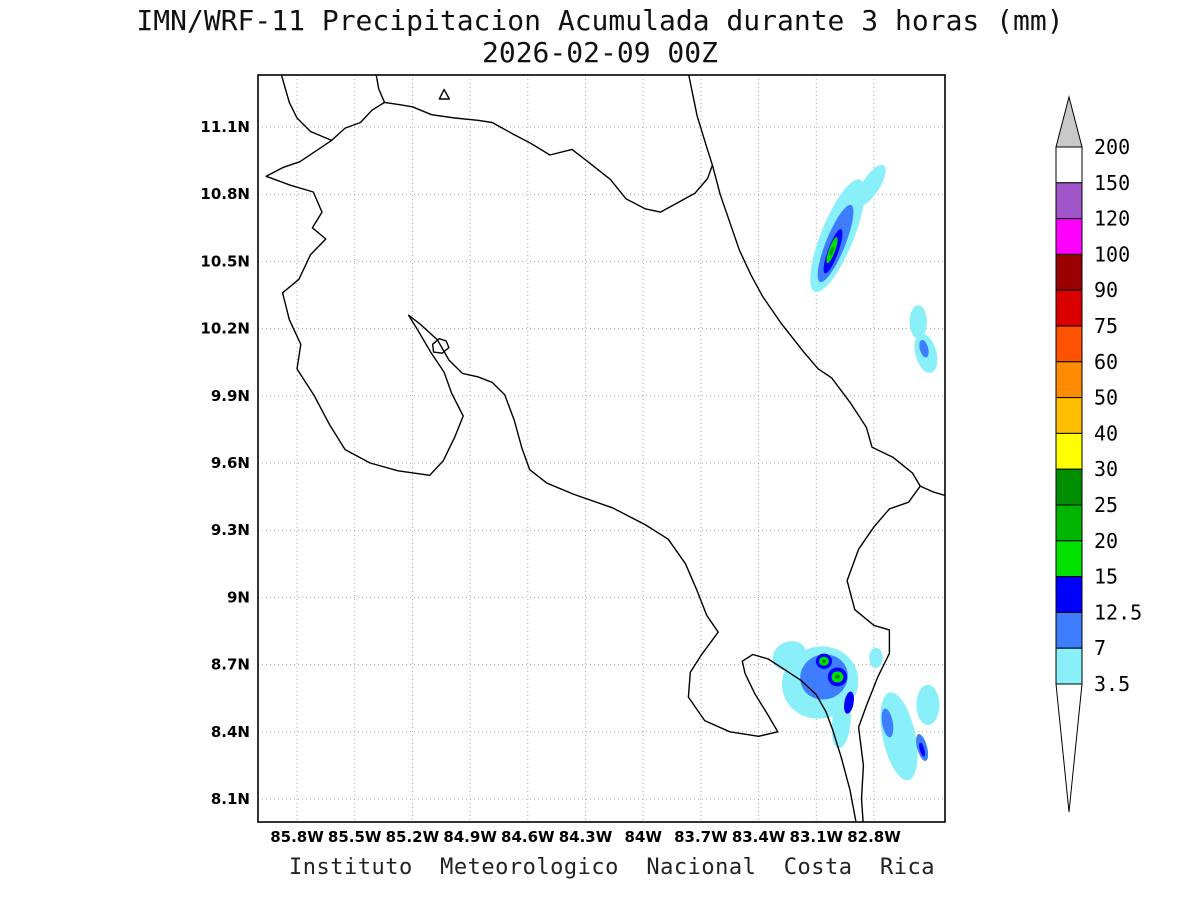 Image resolution: width=1200 pixels, height=900 pixels. Describe the element at coordinates (1069, 748) in the screenshot. I see `colorbar-bottom-arrow` at that location.